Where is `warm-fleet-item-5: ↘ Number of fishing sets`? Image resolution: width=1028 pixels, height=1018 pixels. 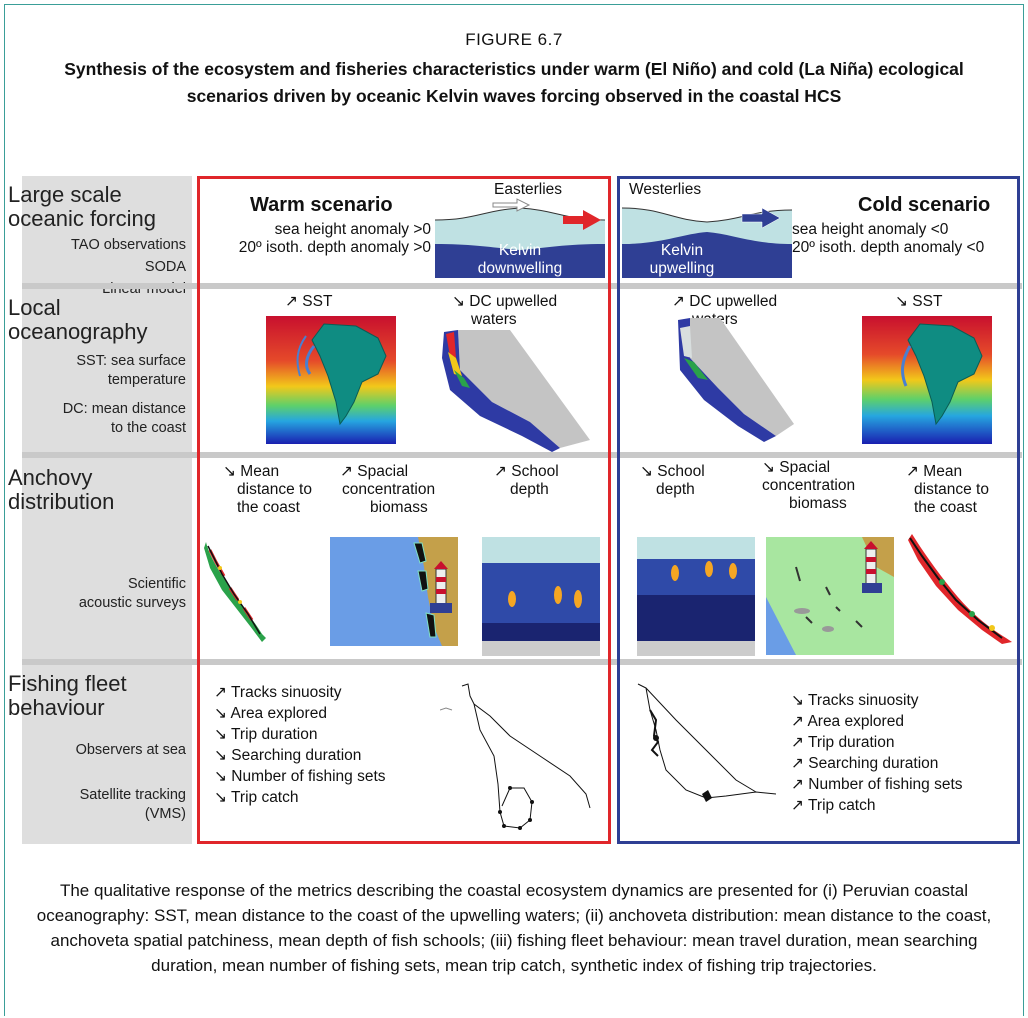 warm-fleet-item-5: ↘ Number of fishing sets is located at coordinates (300, 776).